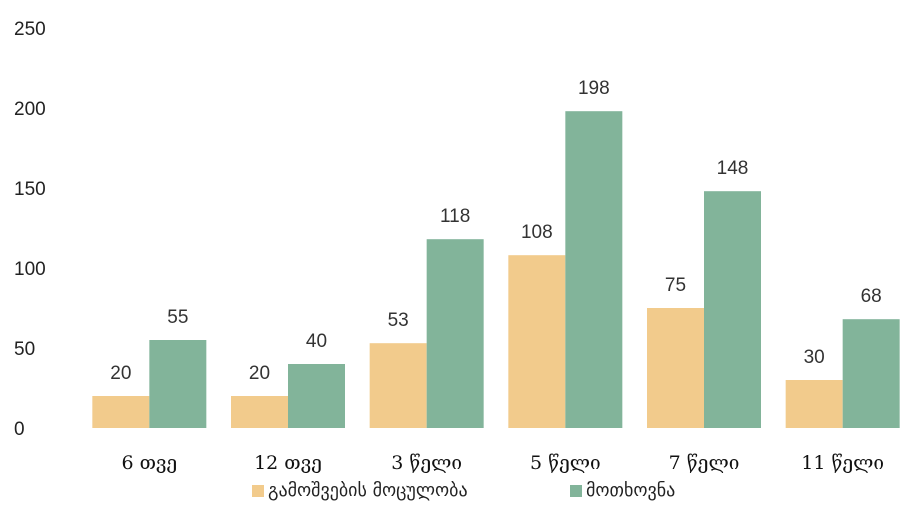 The height and width of the screenshot is (509, 917). What do you see at coordinates (24, 349) in the screenshot?
I see `y-tick-label: 50` at bounding box center [24, 349].